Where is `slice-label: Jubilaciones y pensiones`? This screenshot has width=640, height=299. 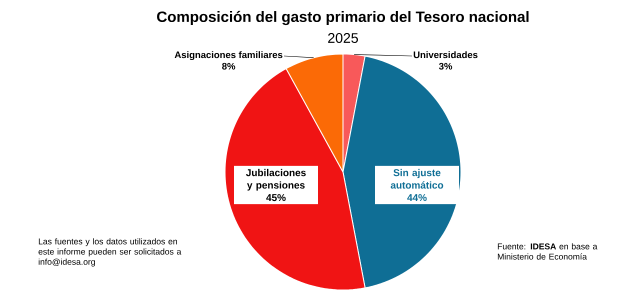 slice-label: Jubilaciones y pensiones is located at coordinates (276, 179).